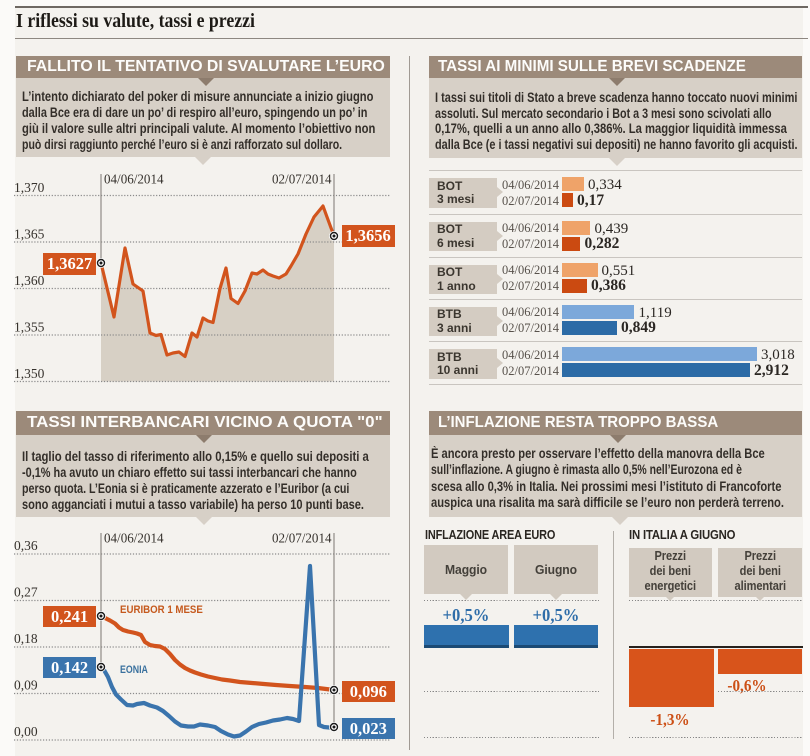 The width and height of the screenshot is (810, 756). Describe the element at coordinates (29, 280) in the screenshot. I see `svg-text: 1,360` at that location.